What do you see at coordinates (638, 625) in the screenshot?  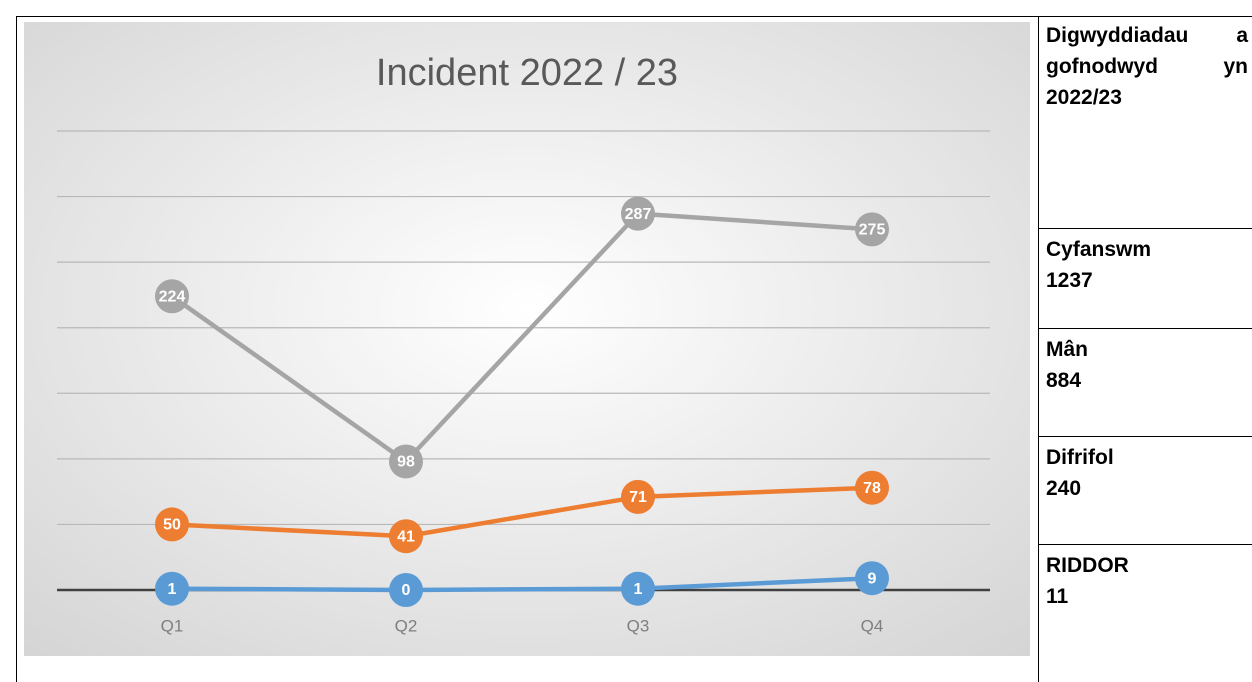 I see `x-tick-label: Q3` at bounding box center [638, 625].